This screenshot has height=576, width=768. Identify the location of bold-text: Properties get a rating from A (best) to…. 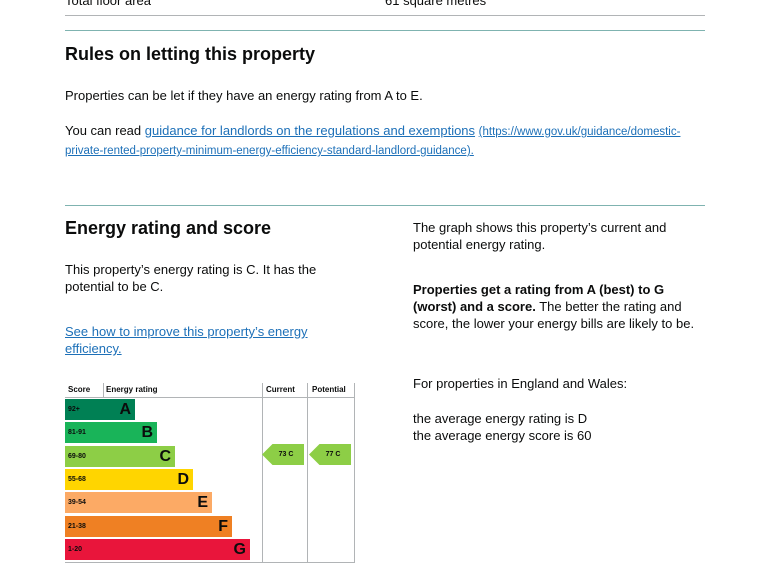
(539, 298).